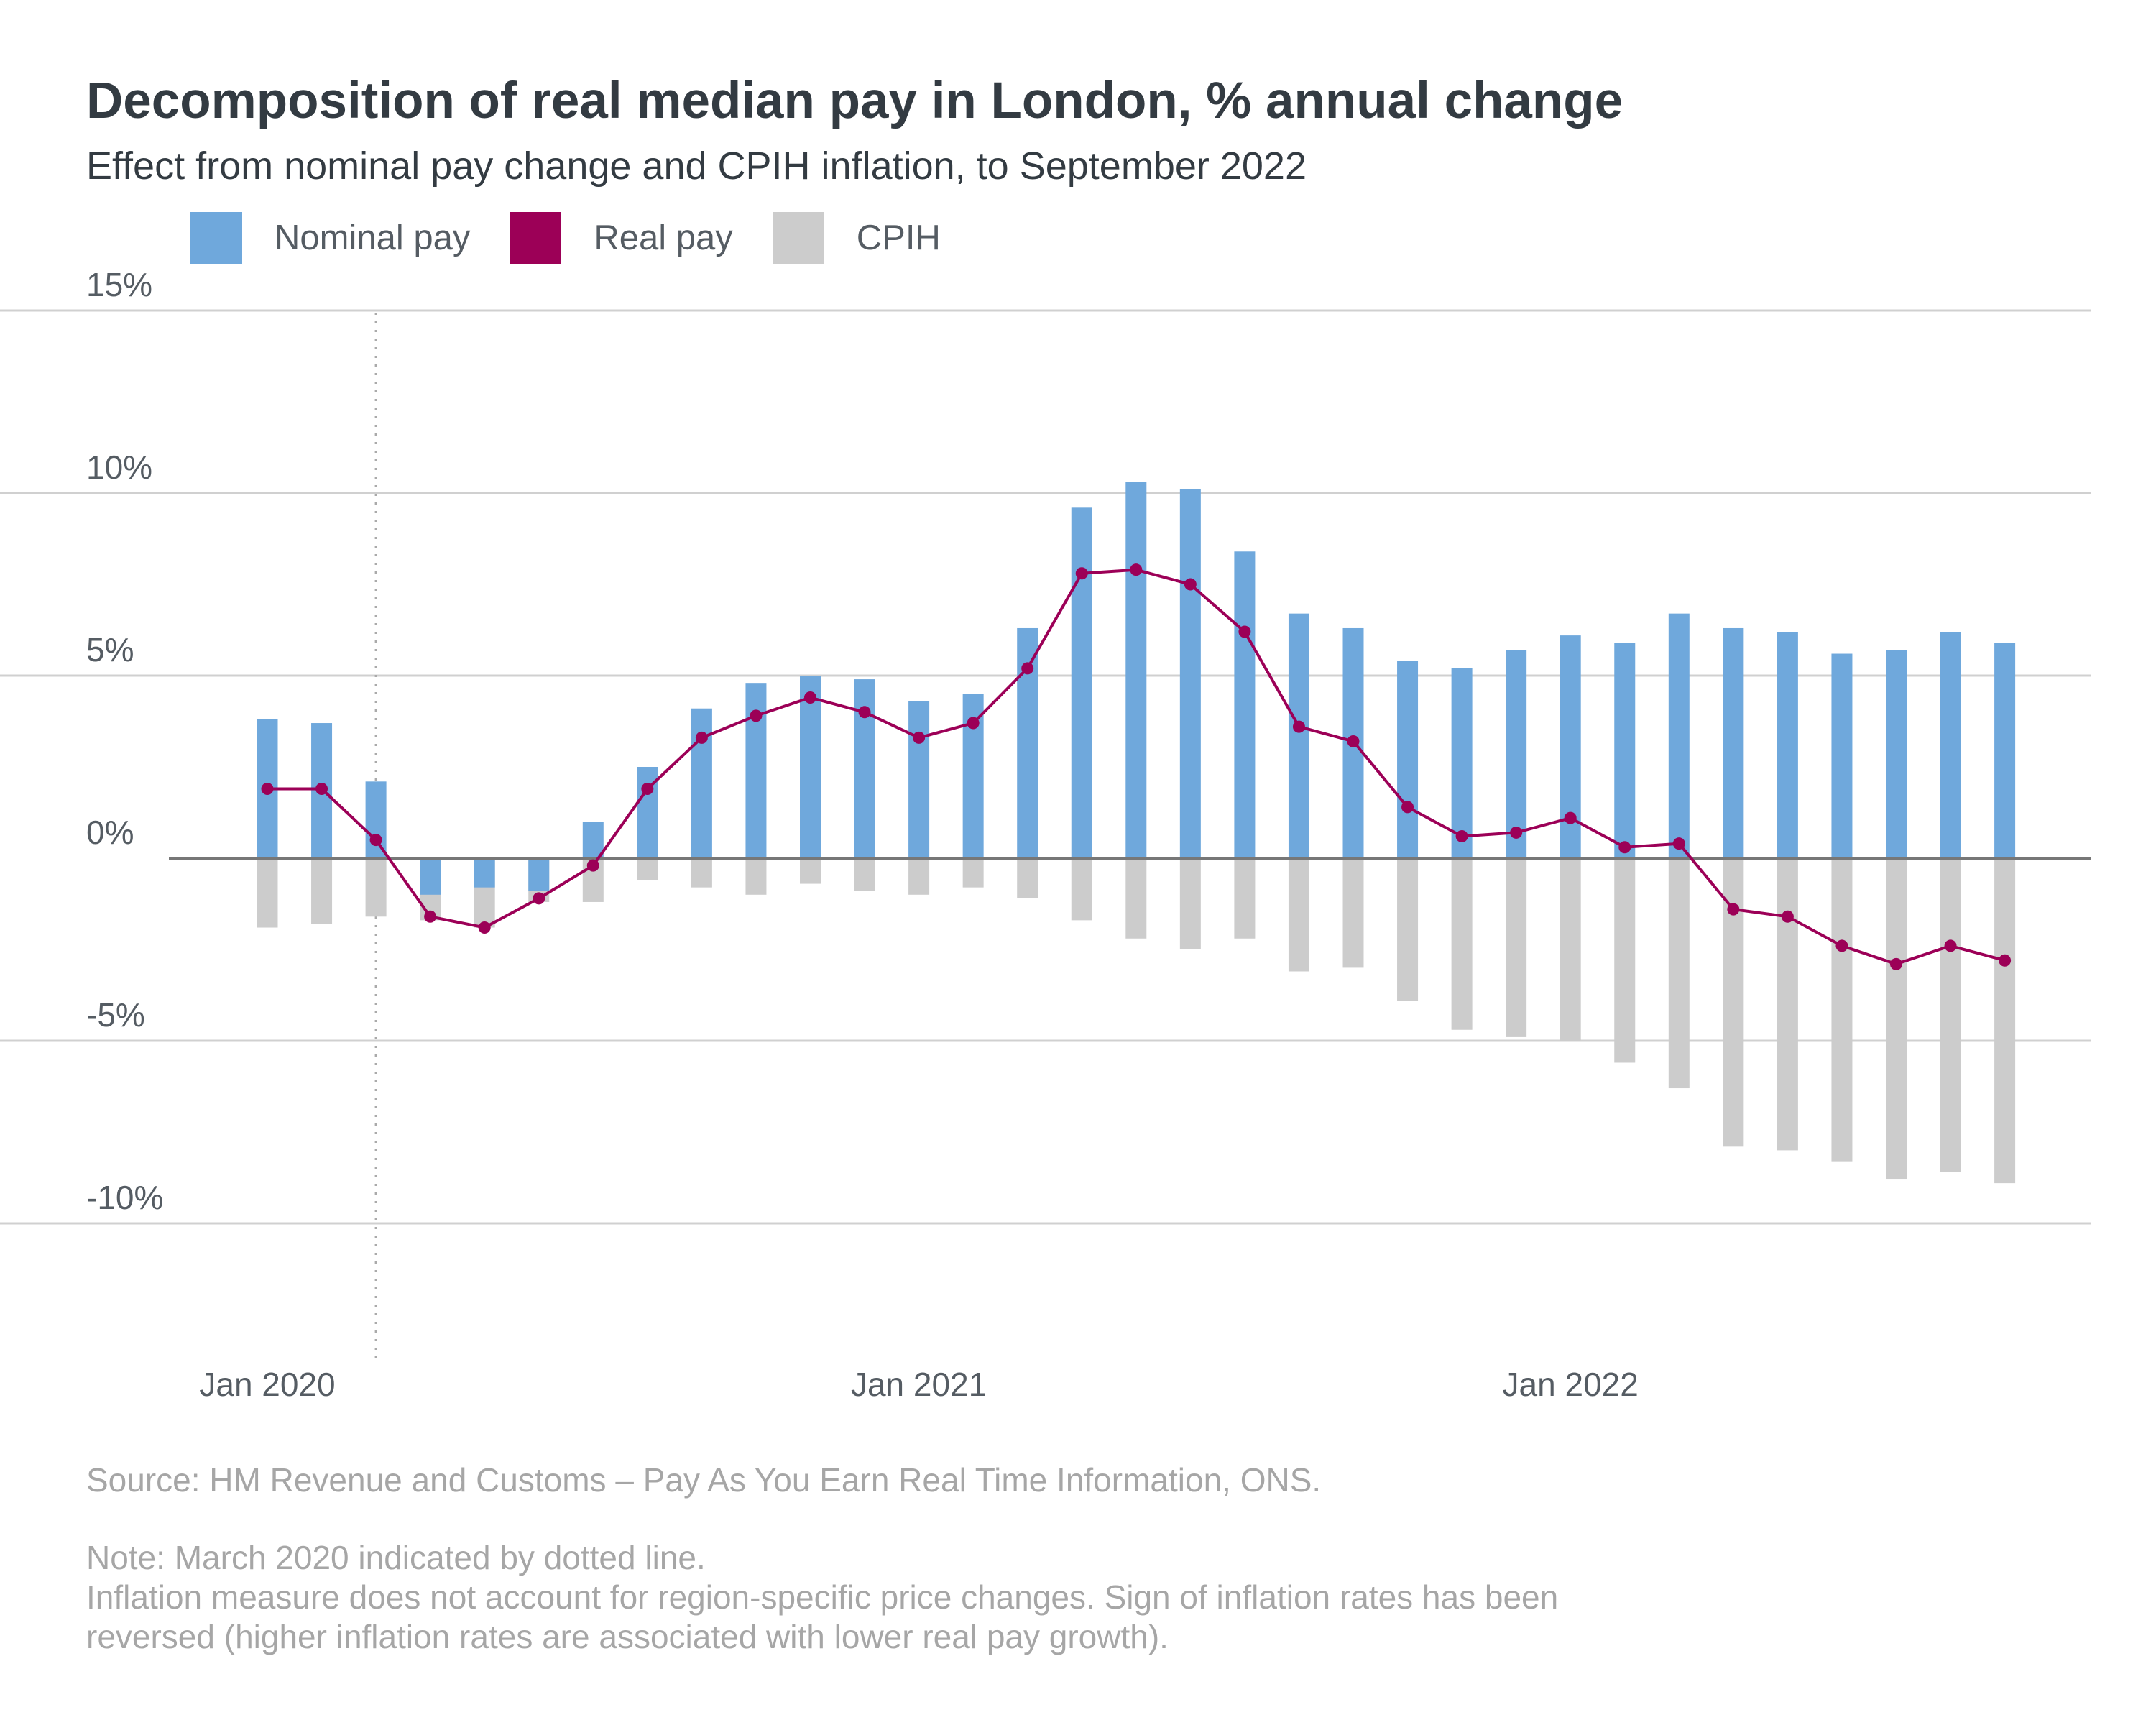  Describe the element at coordinates (1571, 1384) in the screenshot. I see `x-tick-label: Jan 2022` at that location.